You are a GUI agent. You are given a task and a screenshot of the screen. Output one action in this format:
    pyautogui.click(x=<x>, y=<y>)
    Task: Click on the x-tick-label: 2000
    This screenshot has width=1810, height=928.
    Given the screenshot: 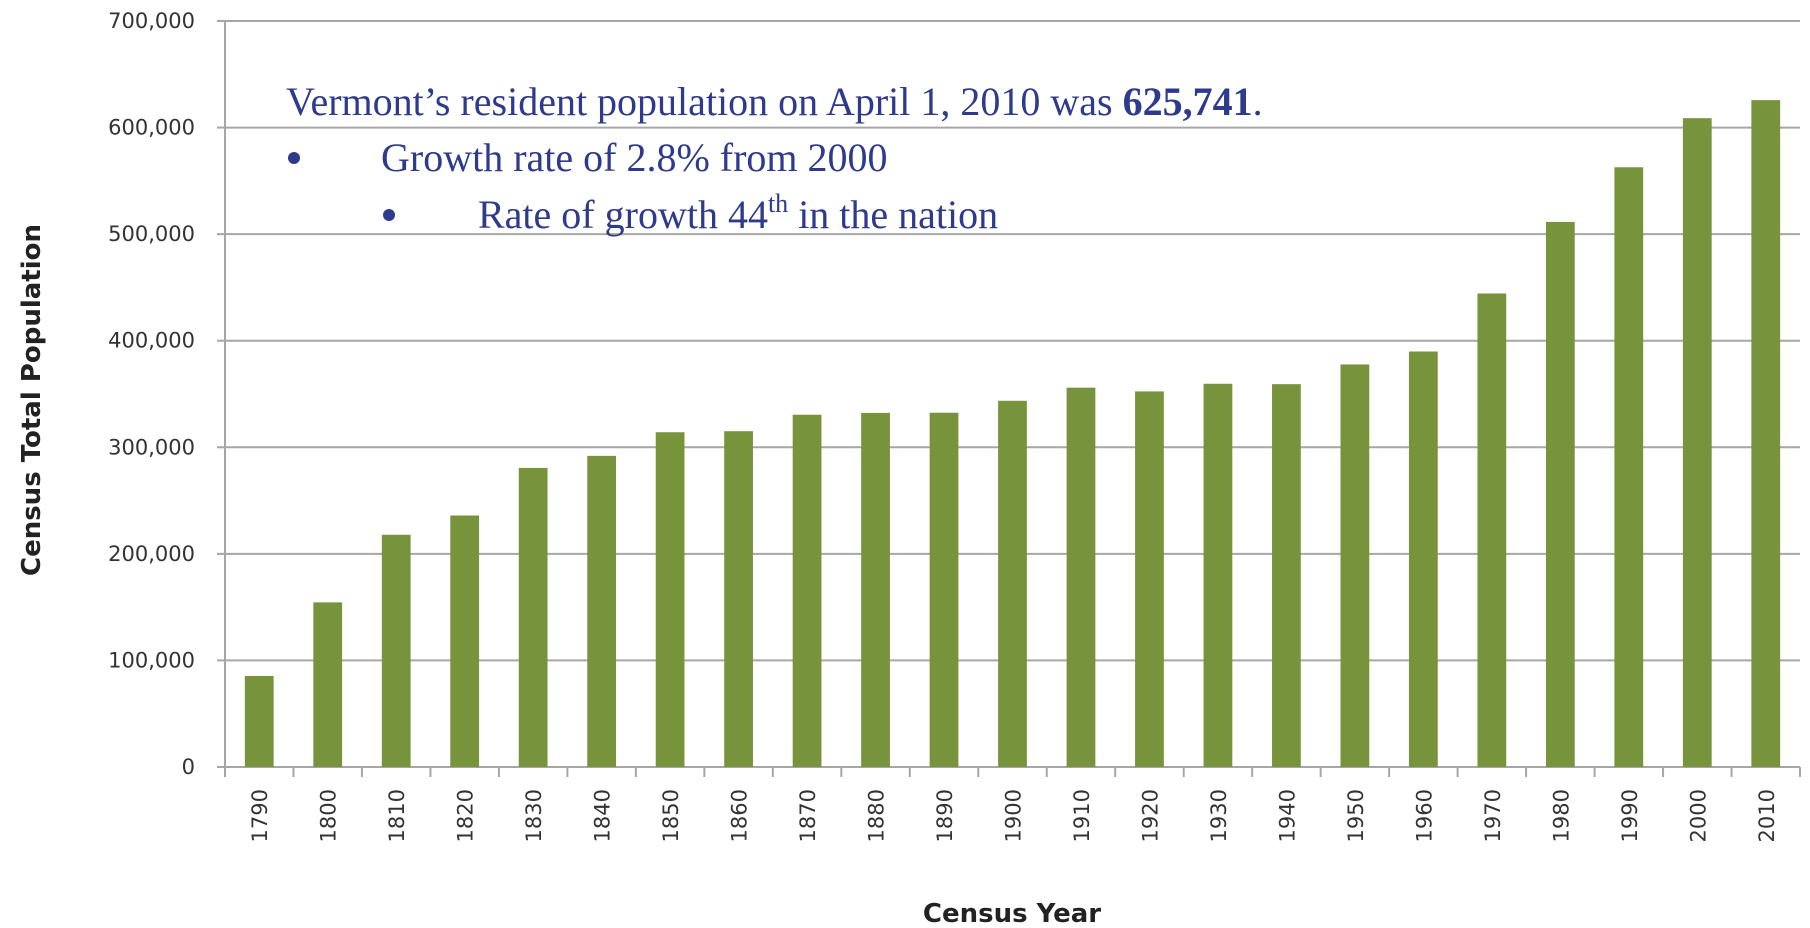 What is the action you would take?
    pyautogui.click(x=1698, y=815)
    